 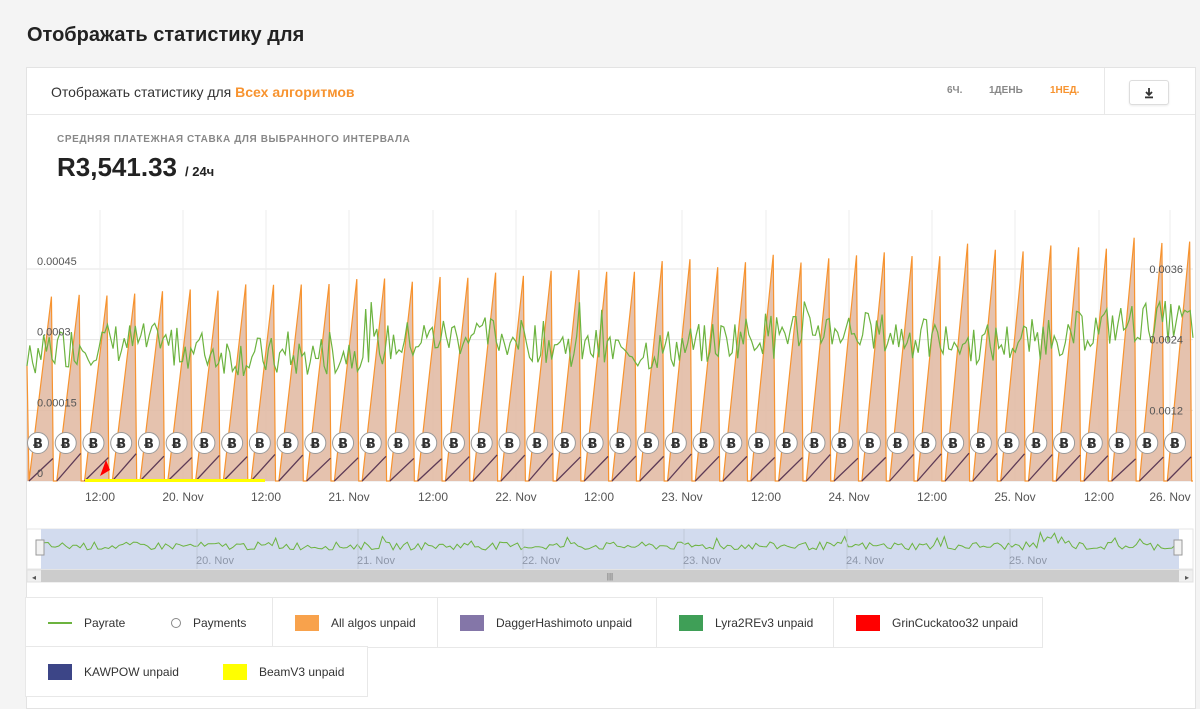 I want to click on legend-all-algos: All algos unpaid, so click(x=355, y=622).